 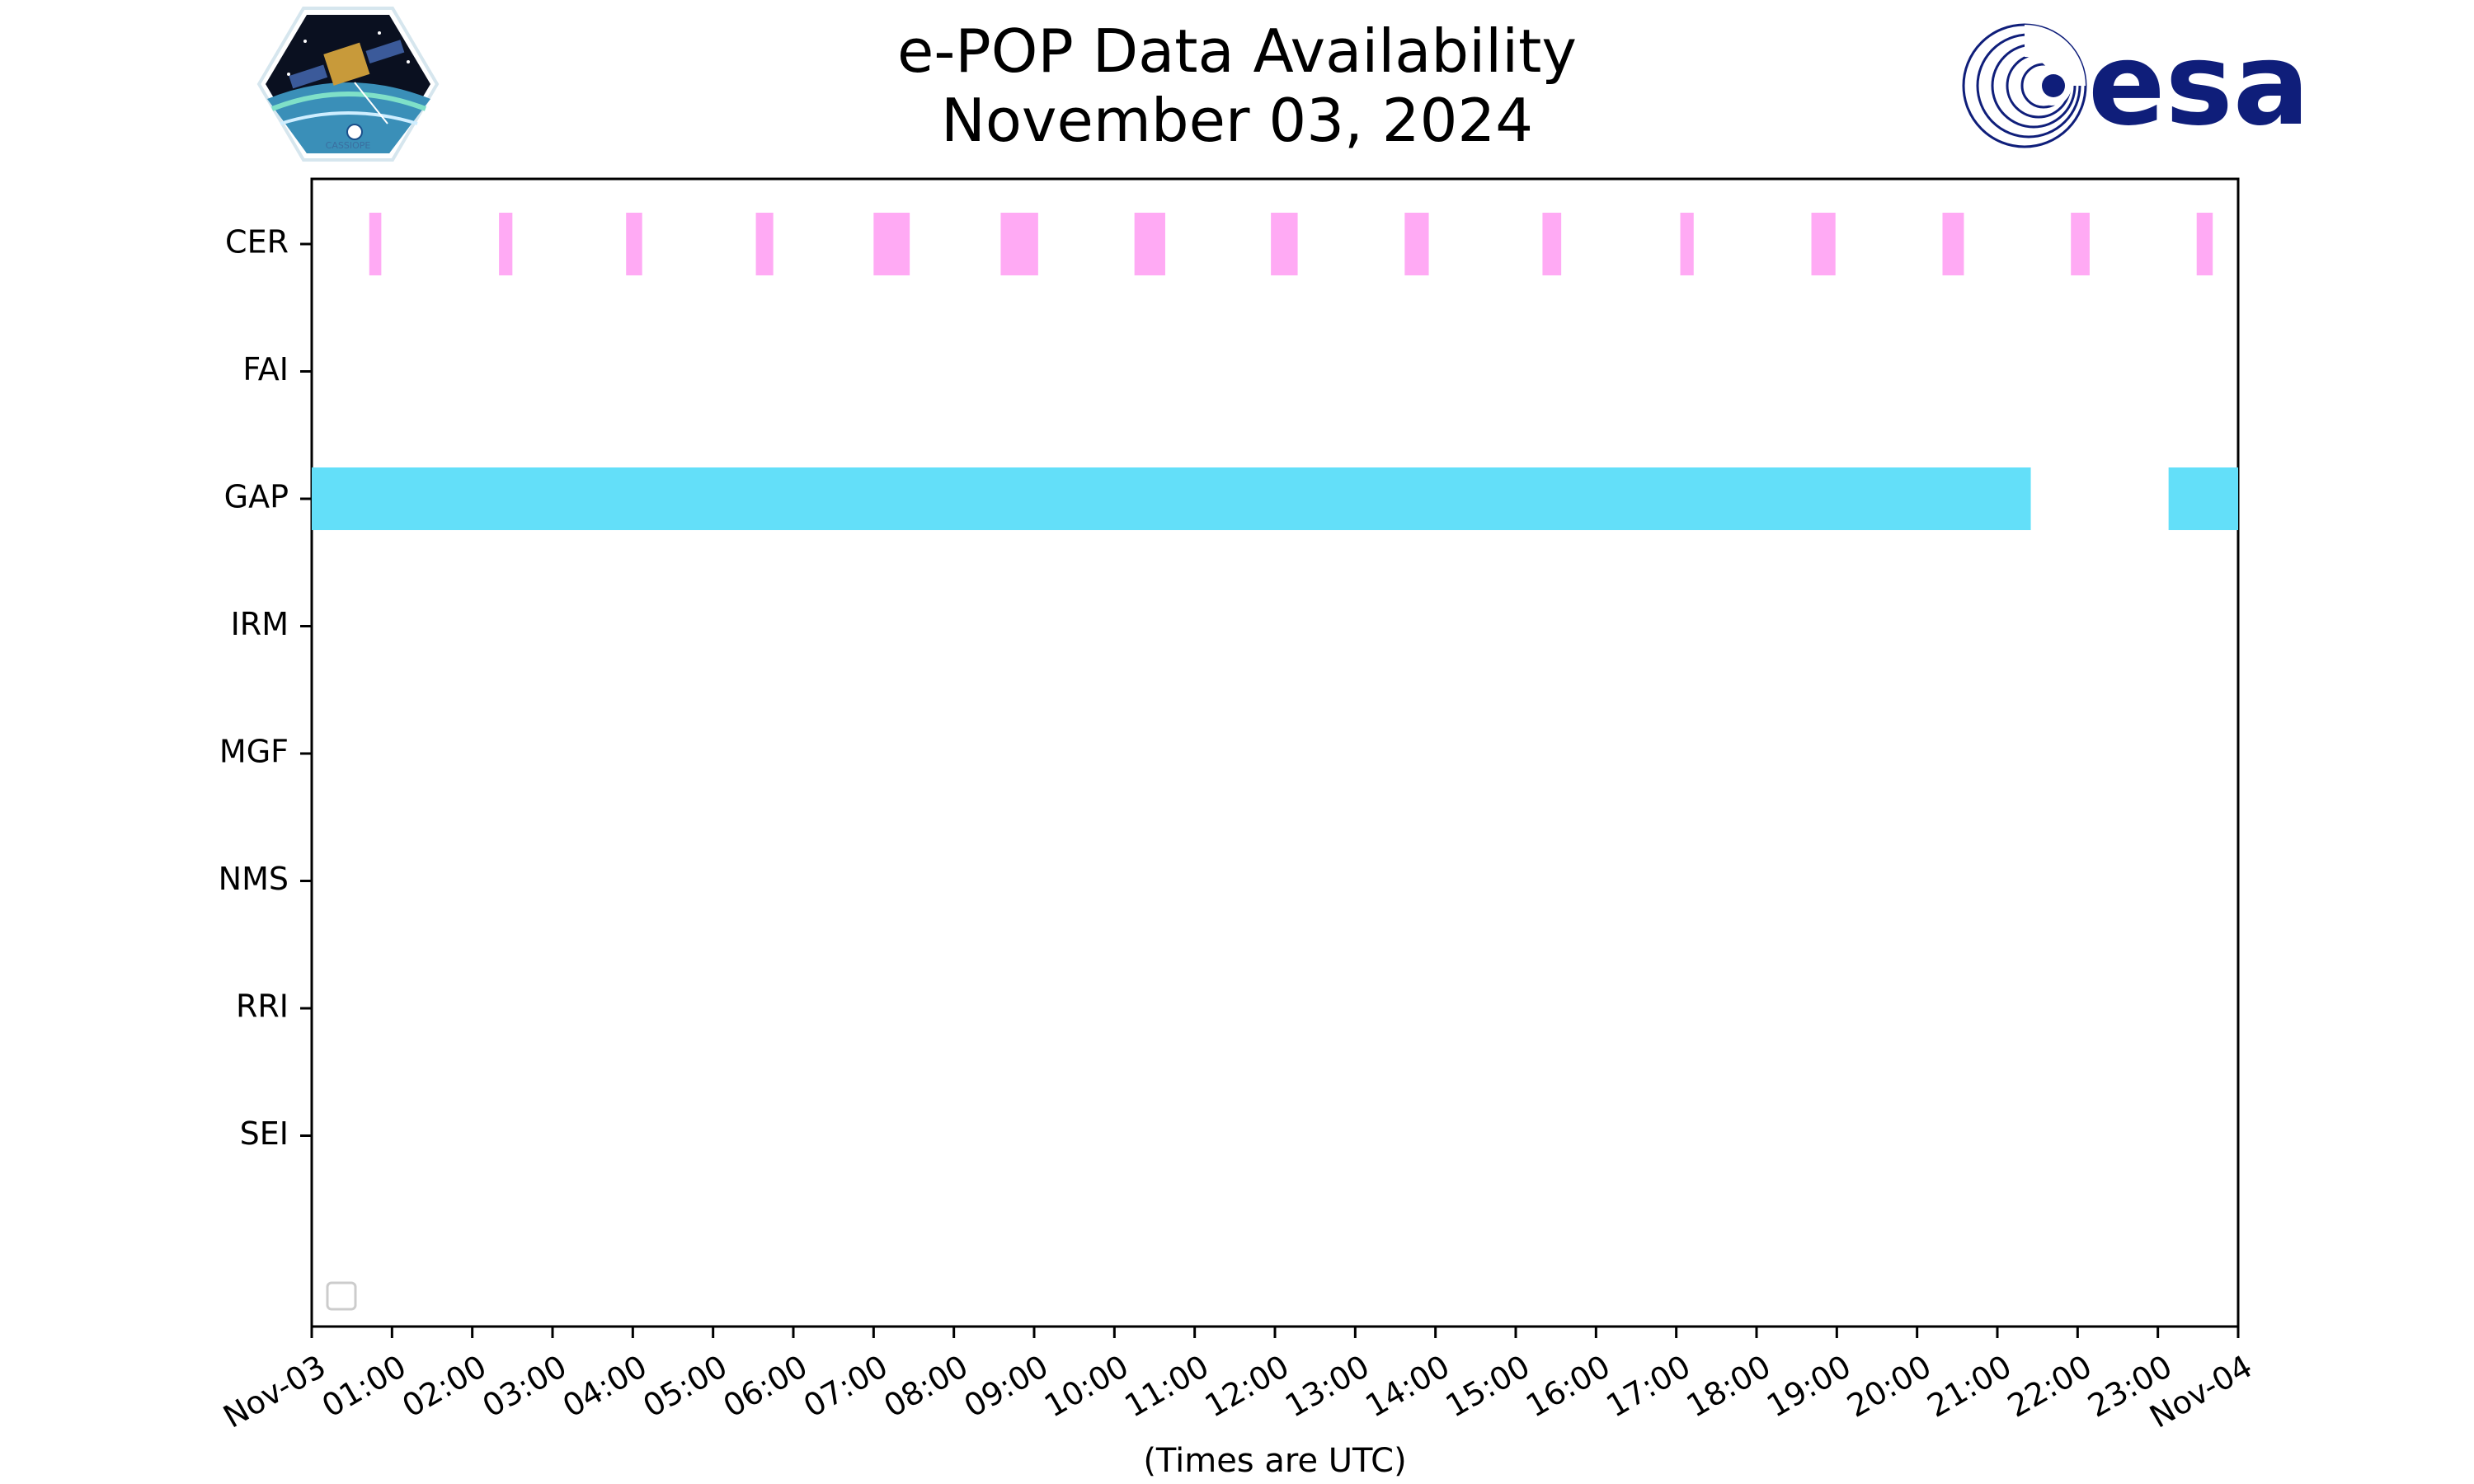 What do you see at coordinates (1889, 1386) in the screenshot?
I see `x-tick-label: 20:00` at bounding box center [1889, 1386].